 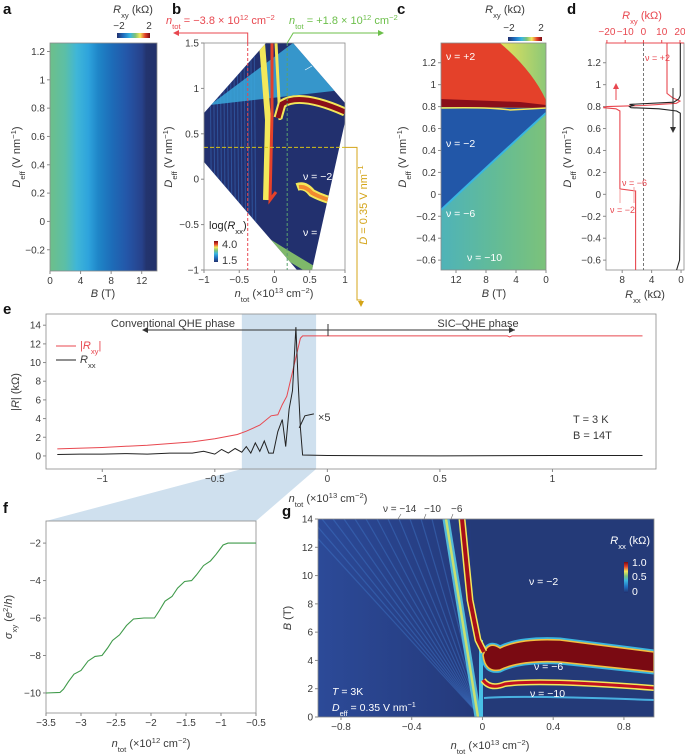 What do you see at coordinates (364, 241) in the screenshot?
I see `label-d-cut-part: D` at bounding box center [364, 241].